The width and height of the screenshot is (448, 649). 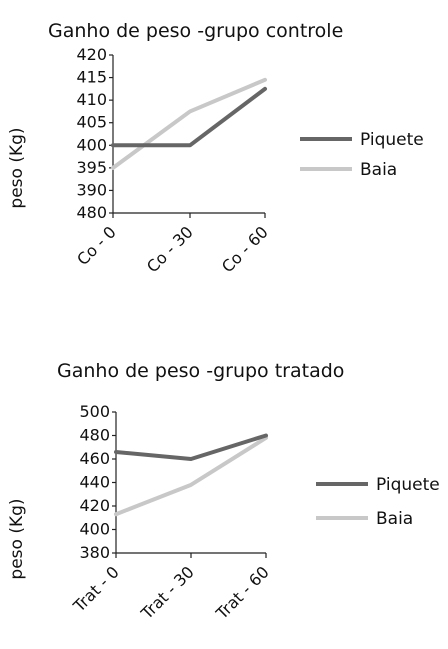 What do you see at coordinates (94, 411) in the screenshot?
I see `y-tick-label: 500` at bounding box center [94, 411].